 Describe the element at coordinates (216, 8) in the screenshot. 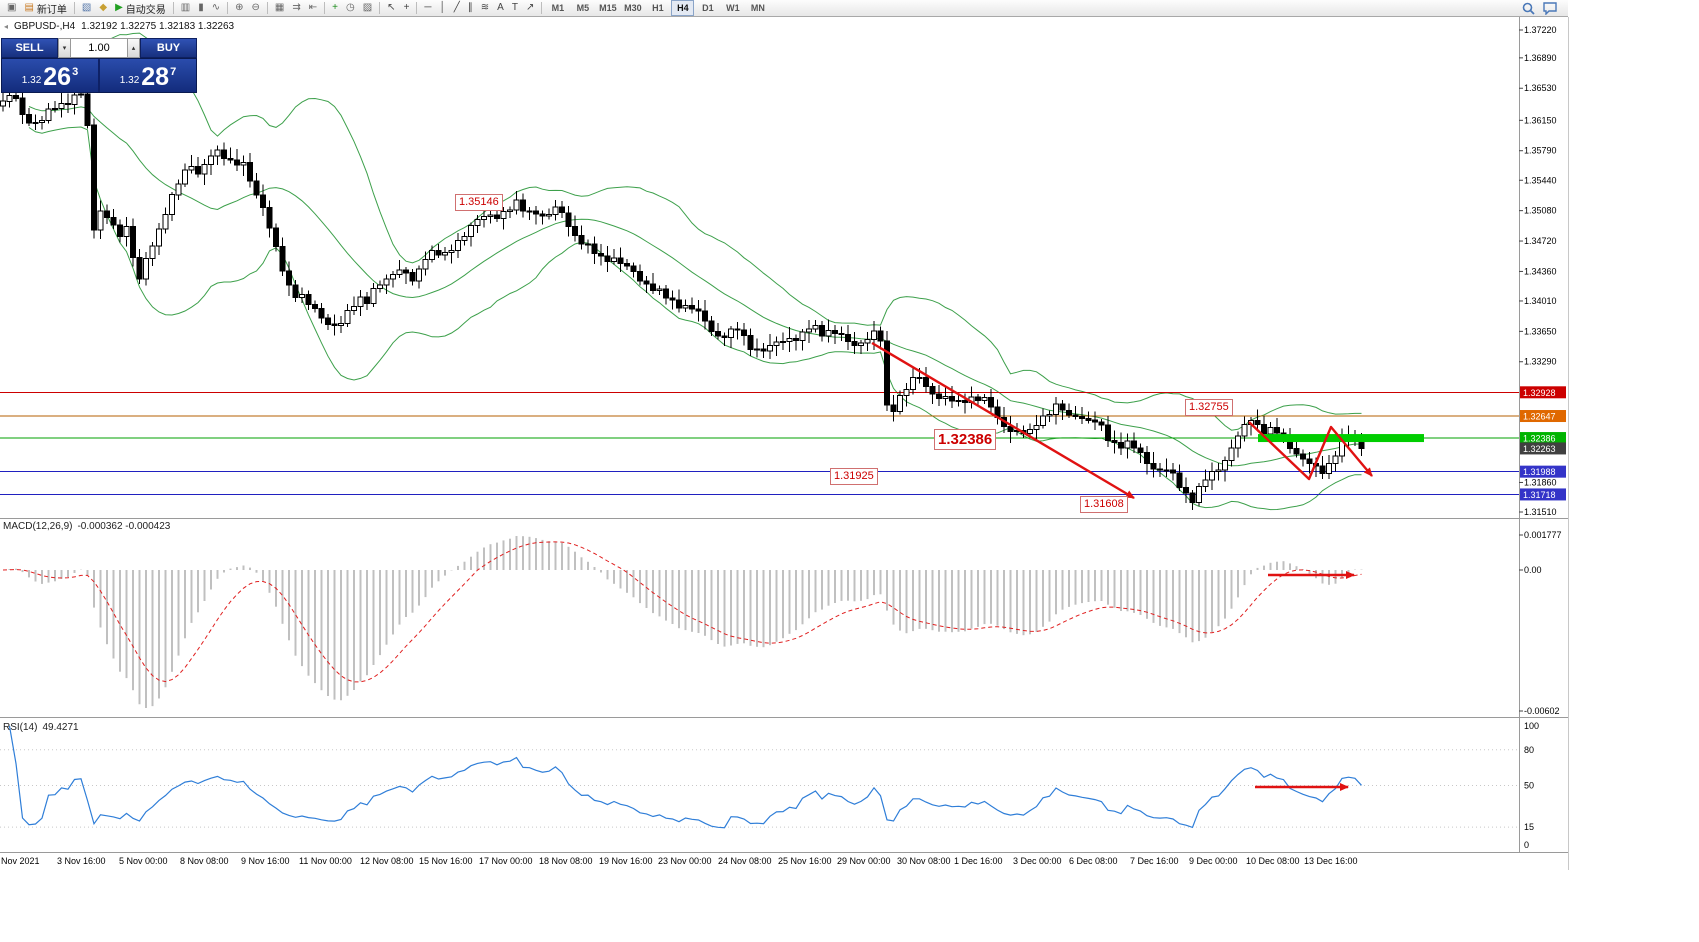

I see `line-chart-icon: ∿` at that location.